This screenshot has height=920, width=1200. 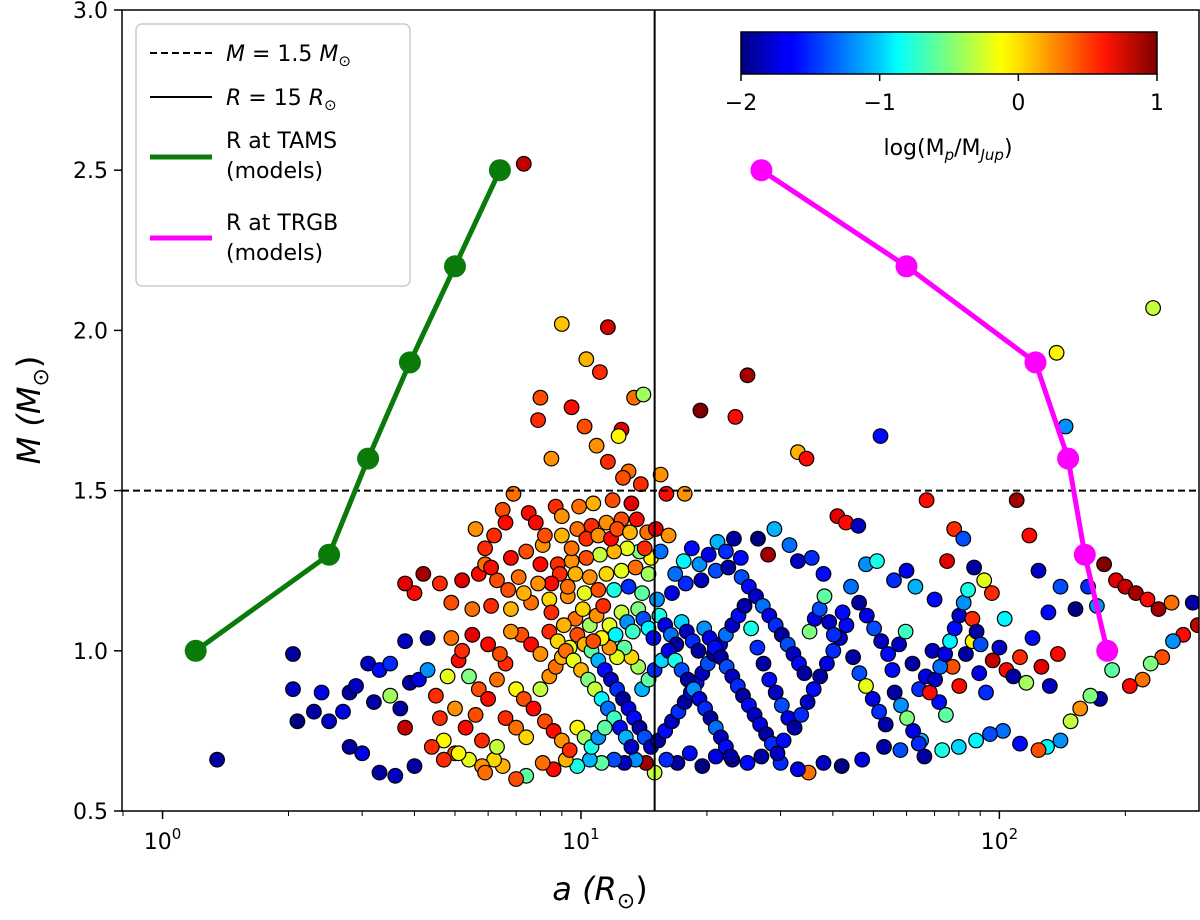 I want to click on y-tick-label: 0.5, so click(x=90, y=812).